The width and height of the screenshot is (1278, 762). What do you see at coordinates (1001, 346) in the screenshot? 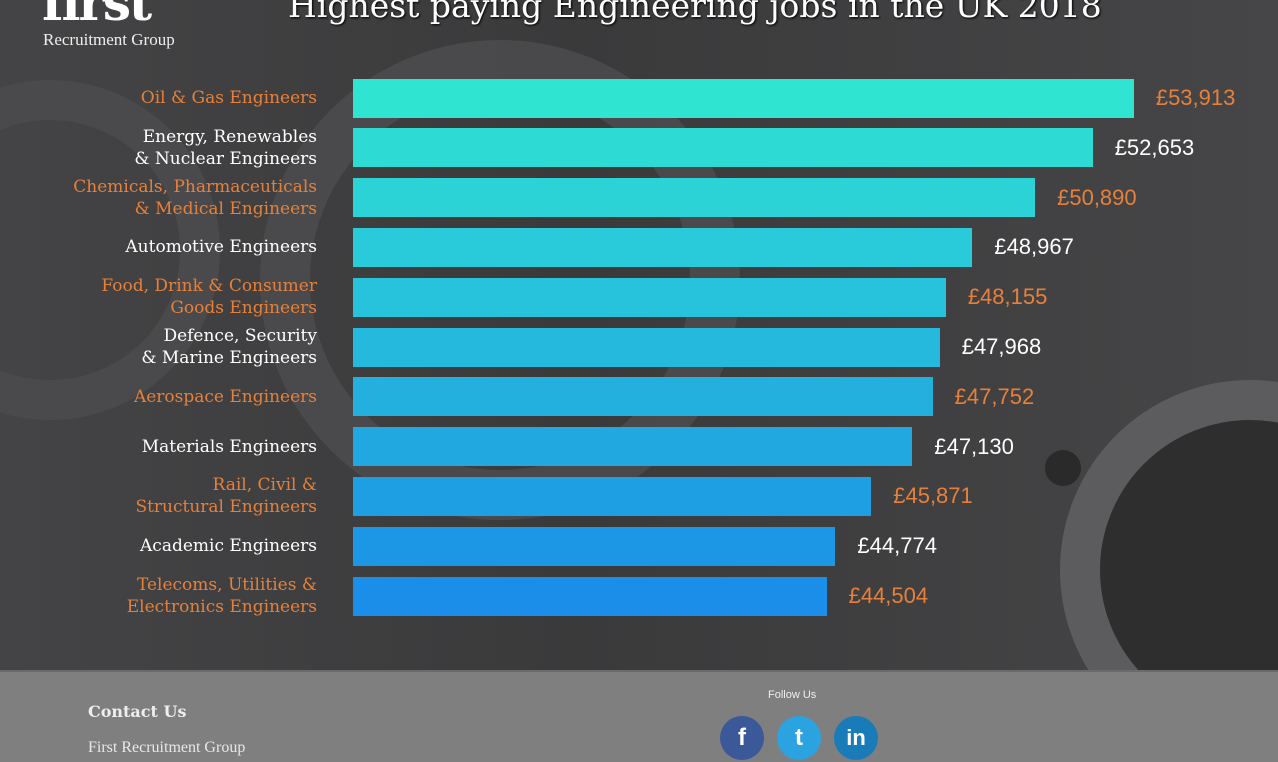
I see `value-label: £47,968` at bounding box center [1001, 346].